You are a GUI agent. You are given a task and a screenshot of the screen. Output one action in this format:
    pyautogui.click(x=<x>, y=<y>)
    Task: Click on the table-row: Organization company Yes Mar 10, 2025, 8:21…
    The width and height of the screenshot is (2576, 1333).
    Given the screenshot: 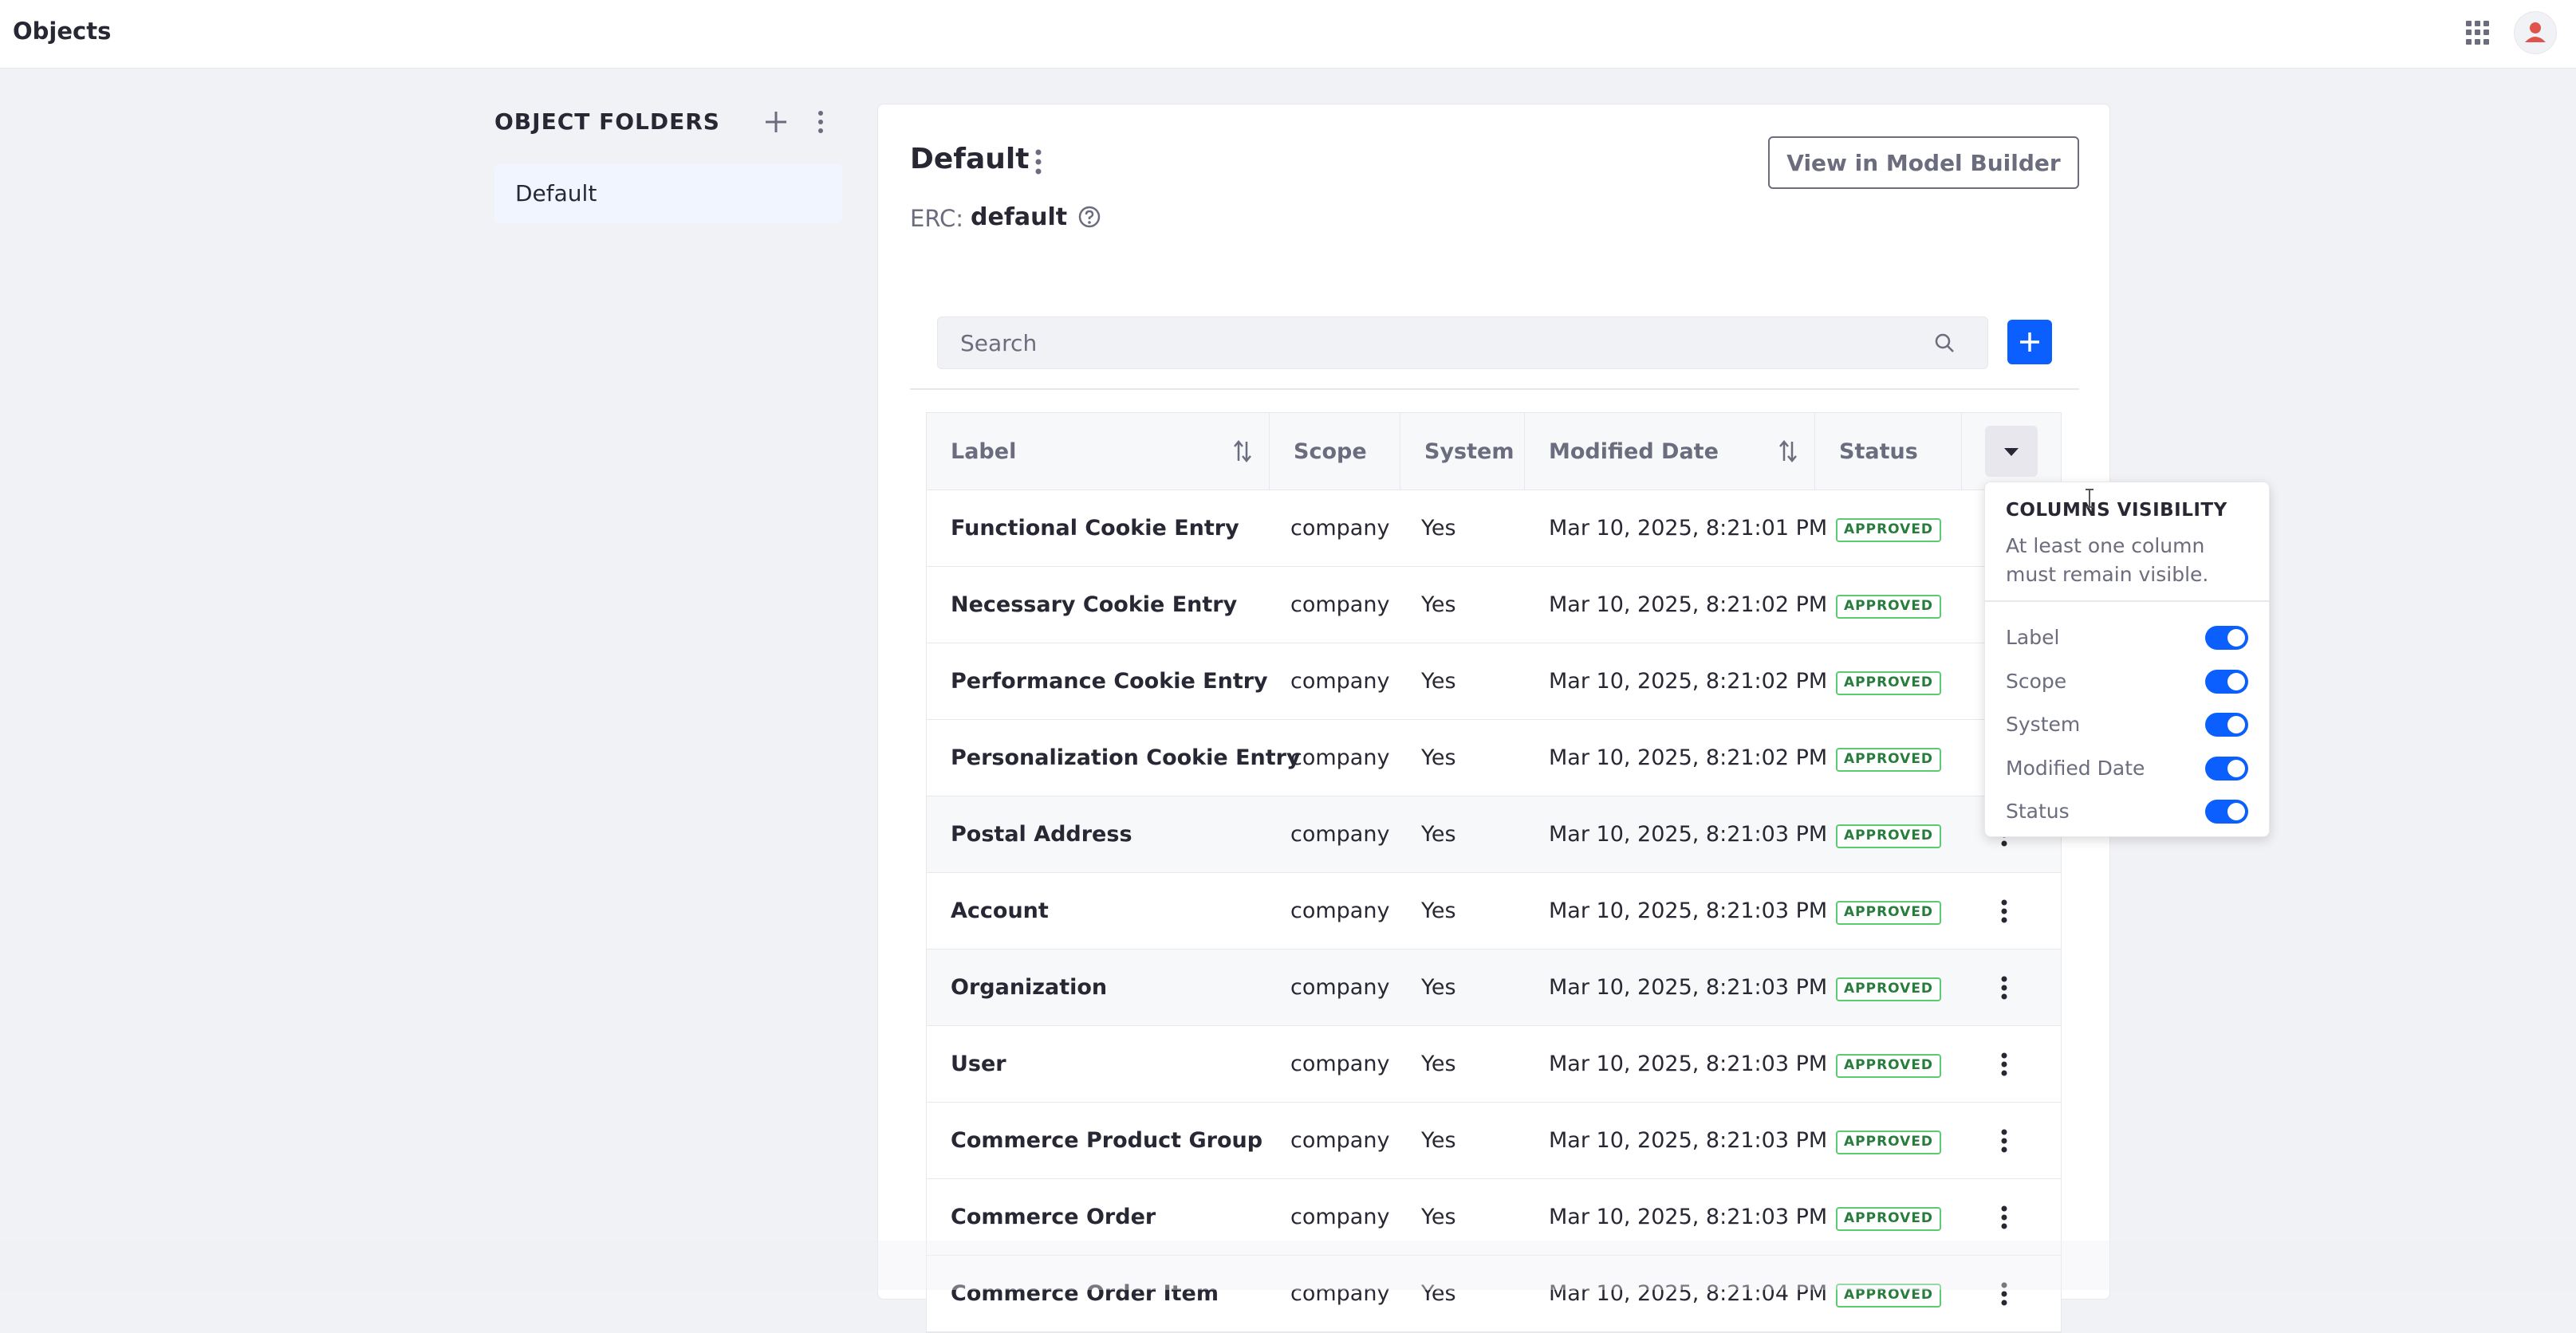 What is the action you would take?
    pyautogui.click(x=1494, y=988)
    